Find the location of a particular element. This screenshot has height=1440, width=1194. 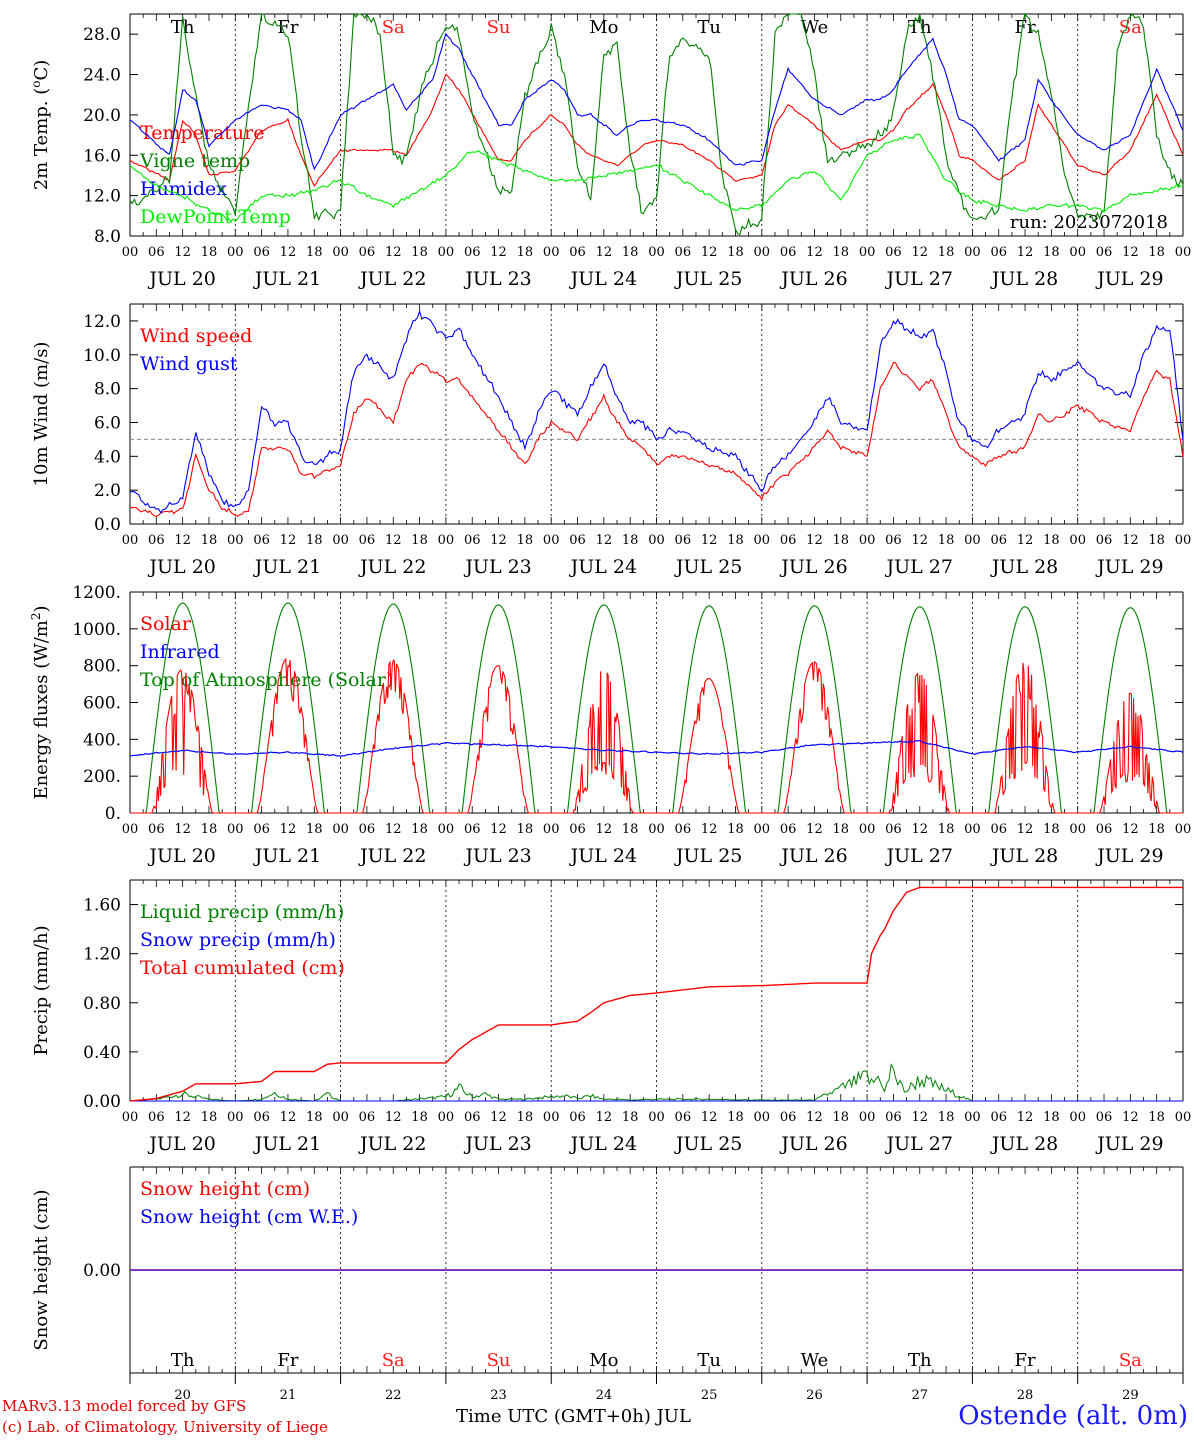

y-tick-label: 20.0 is located at coordinates (102, 116).